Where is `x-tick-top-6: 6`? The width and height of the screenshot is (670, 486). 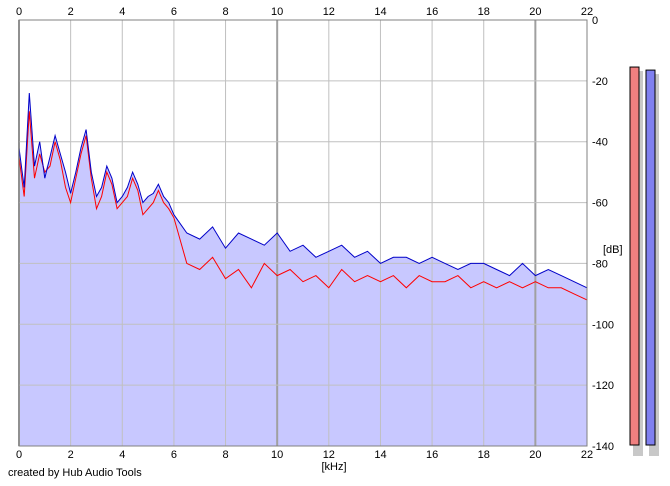
x-tick-top-6: 6 is located at coordinates (174, 12).